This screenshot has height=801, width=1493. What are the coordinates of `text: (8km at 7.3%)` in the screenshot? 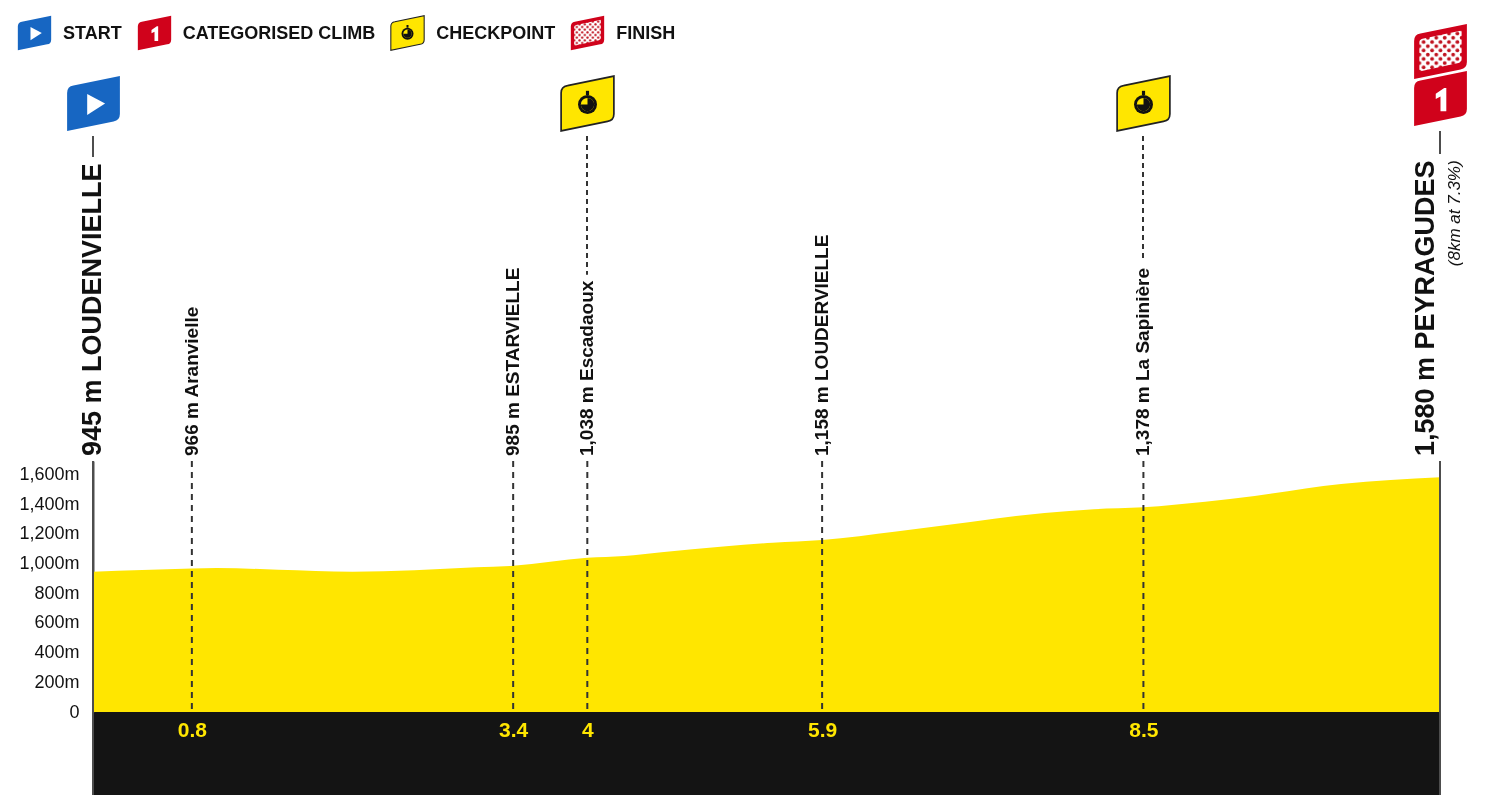 It's located at (1454, 213).